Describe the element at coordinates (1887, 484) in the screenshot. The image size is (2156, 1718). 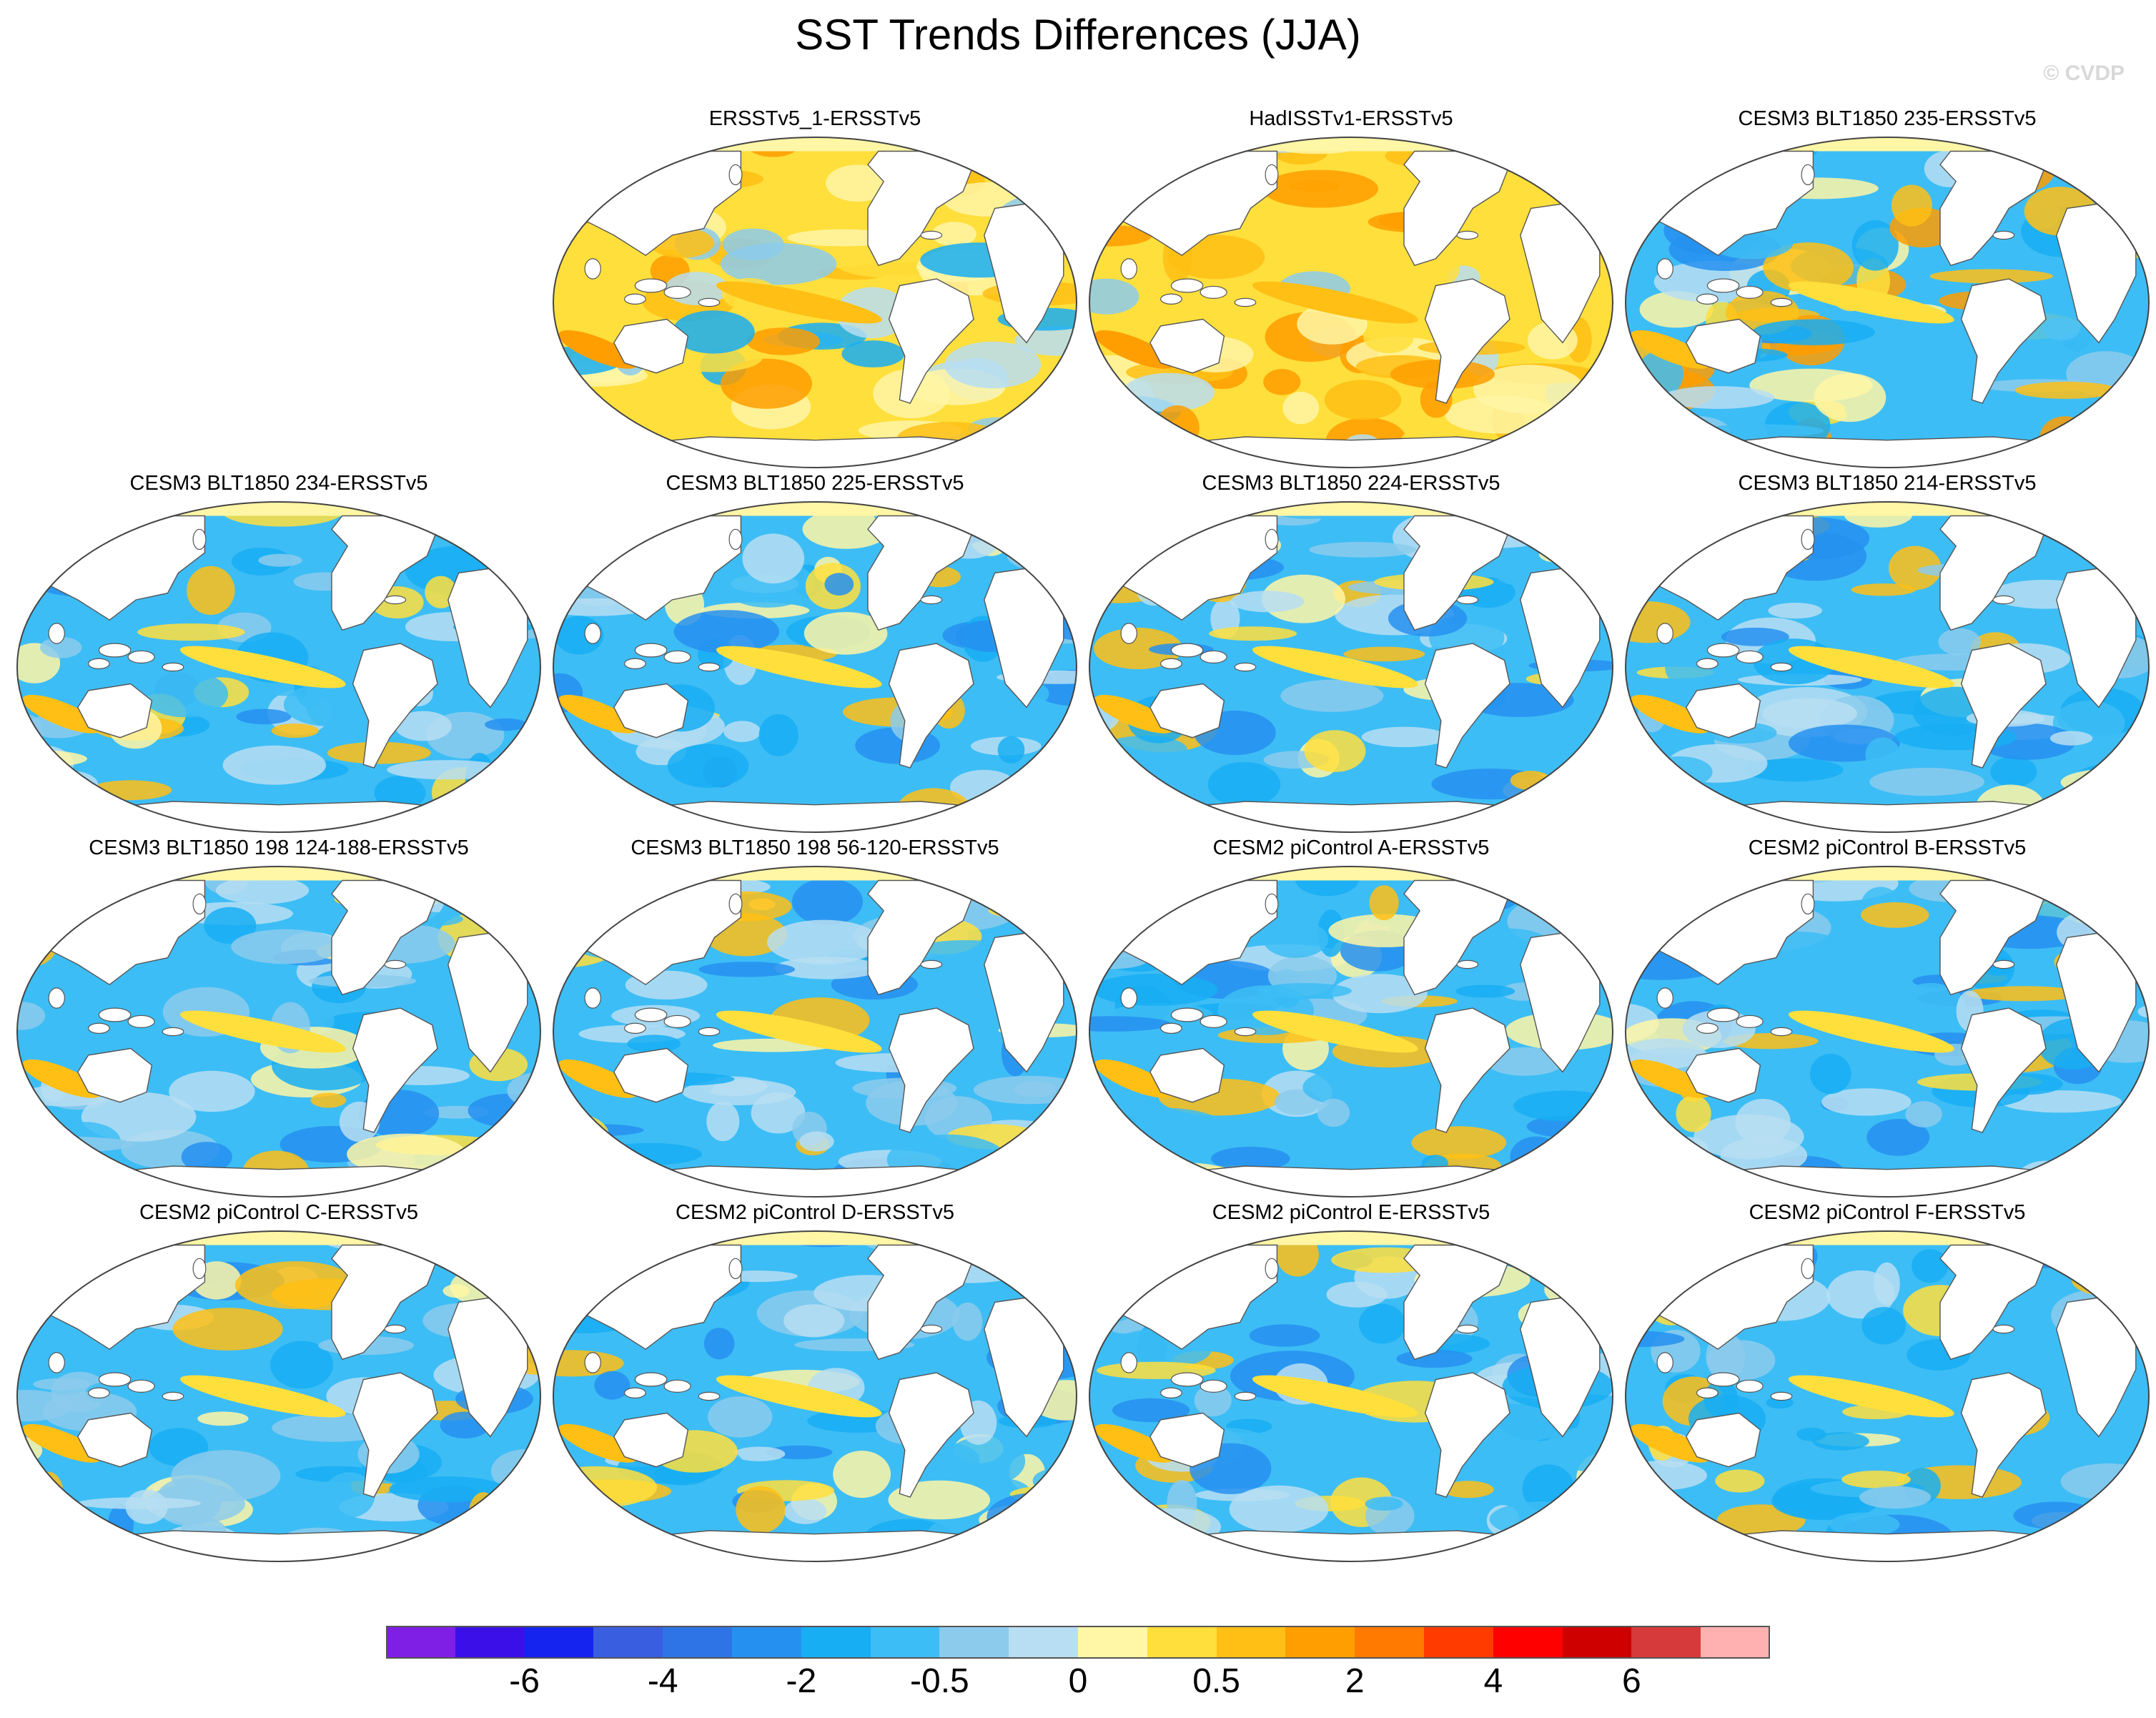
I see `panel-title: CESM3 BLT1850 214-ERSSTv5` at that location.